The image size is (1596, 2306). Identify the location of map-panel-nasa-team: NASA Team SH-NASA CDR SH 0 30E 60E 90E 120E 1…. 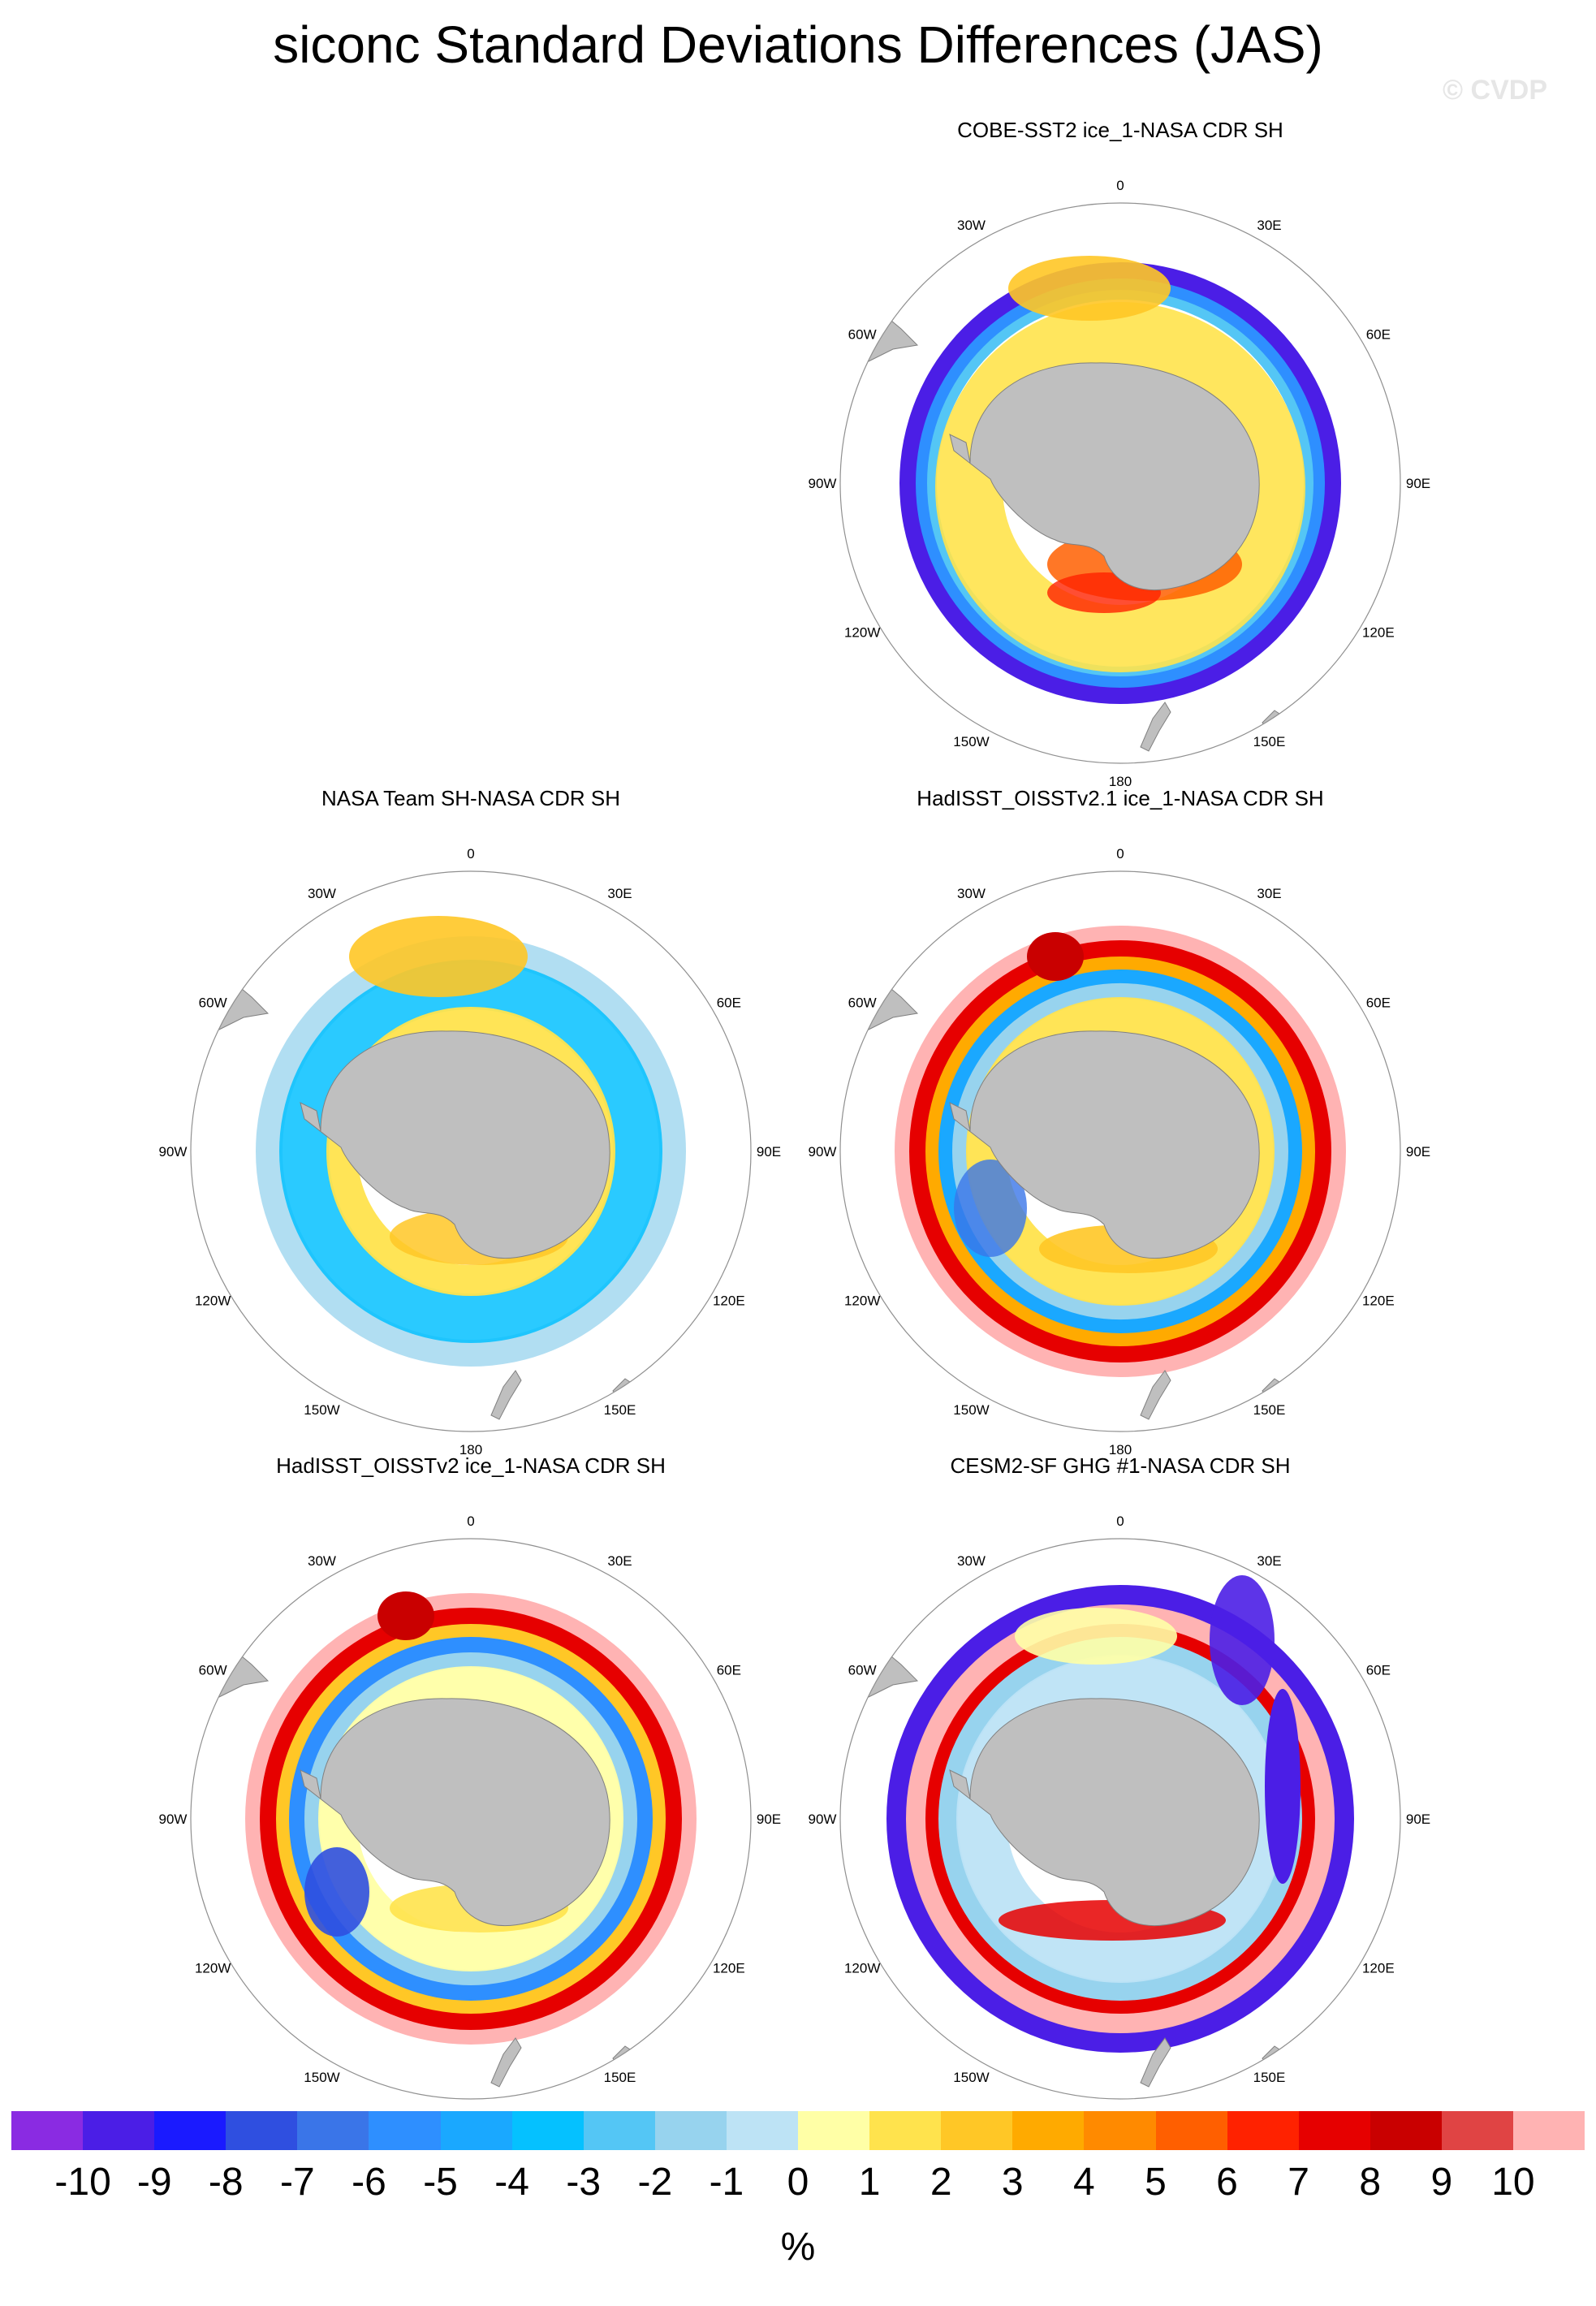
(471, 1121).